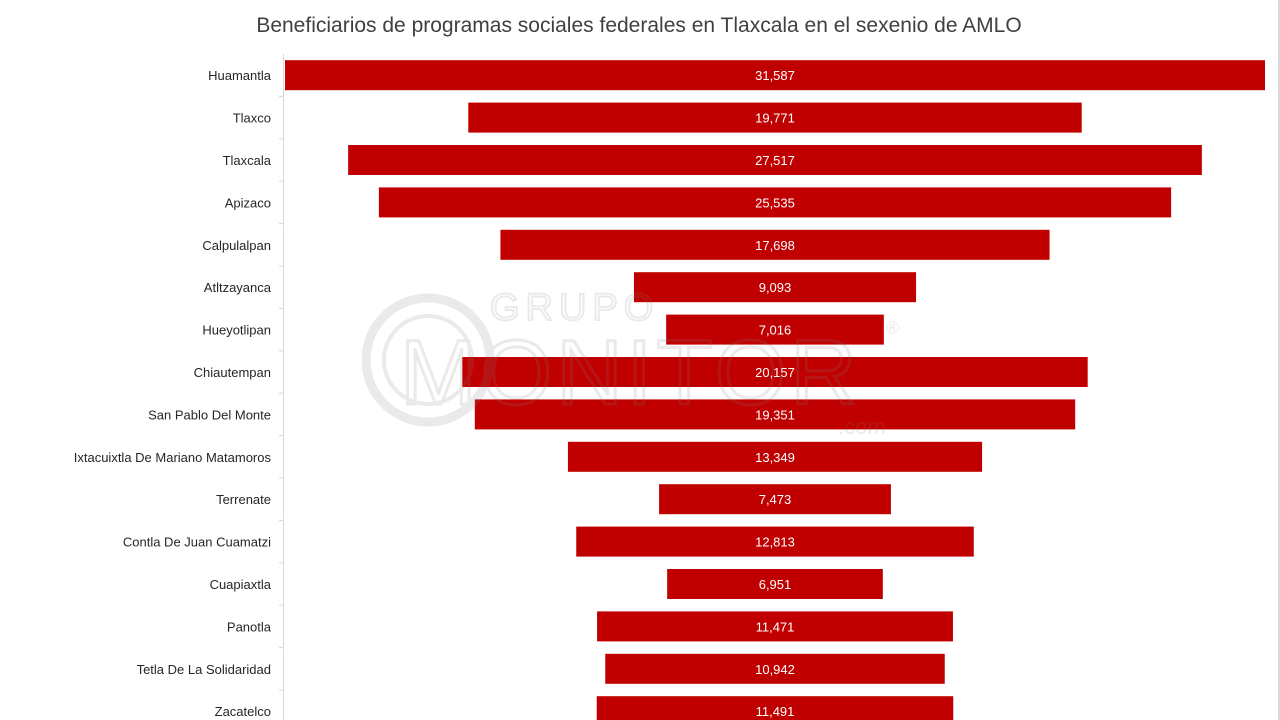  I want to click on watermark-line2: MONITOR, so click(630, 373).